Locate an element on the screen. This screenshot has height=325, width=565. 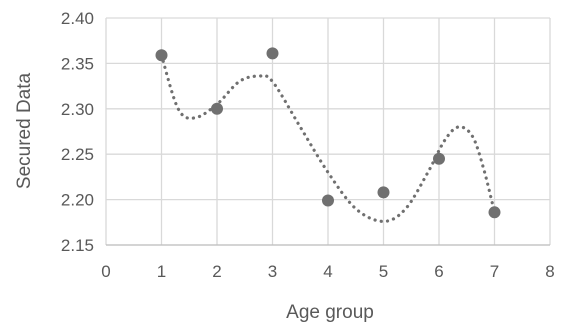
y-tick-label: 2.35 is located at coordinates (77, 63).